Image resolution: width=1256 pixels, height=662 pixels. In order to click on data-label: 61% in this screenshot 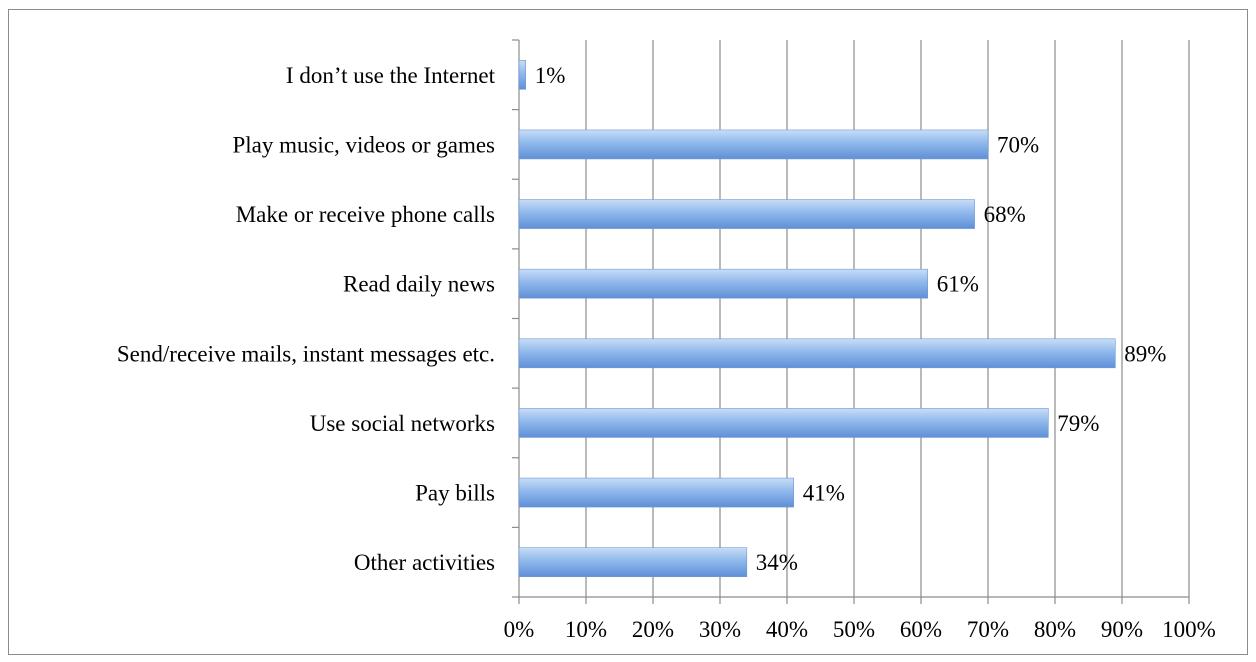, I will do `click(958, 284)`.